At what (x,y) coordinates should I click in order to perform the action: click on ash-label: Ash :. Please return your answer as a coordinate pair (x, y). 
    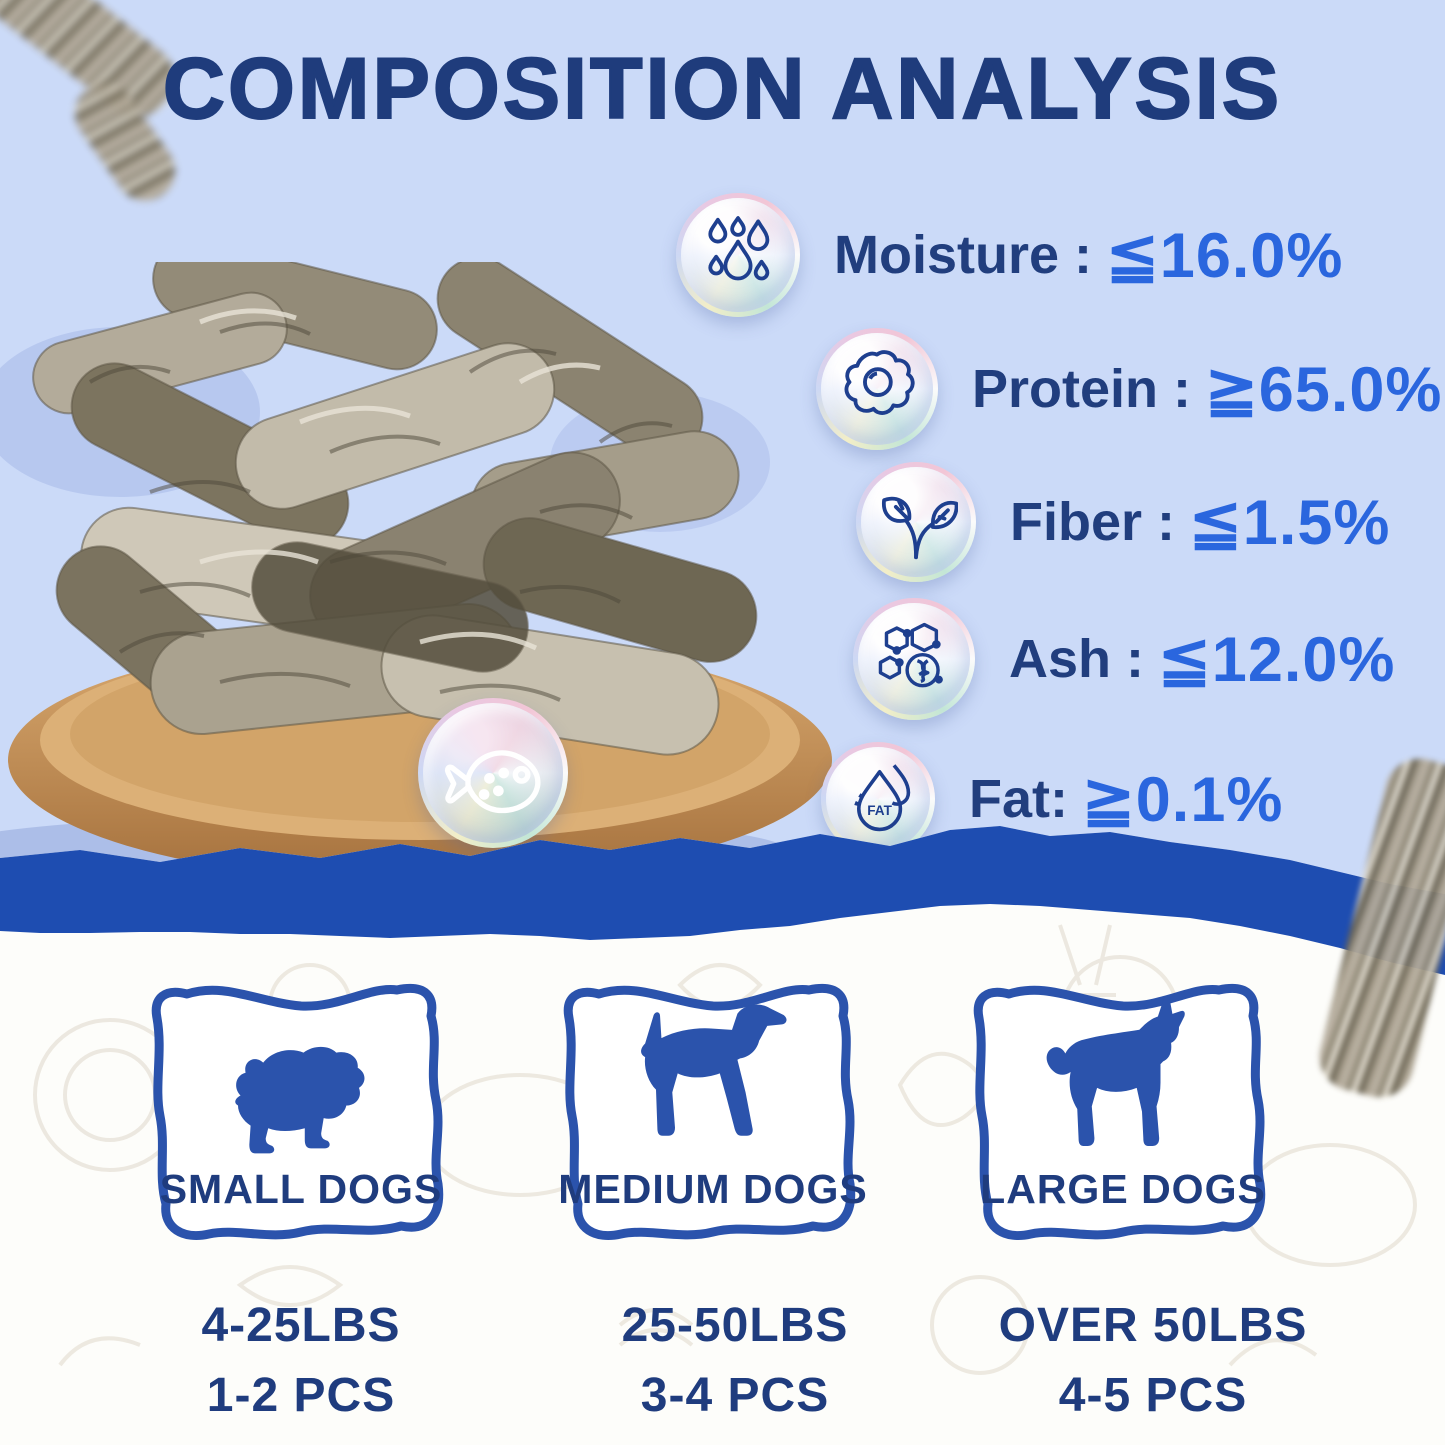
    Looking at the image, I should click on (1076, 659).